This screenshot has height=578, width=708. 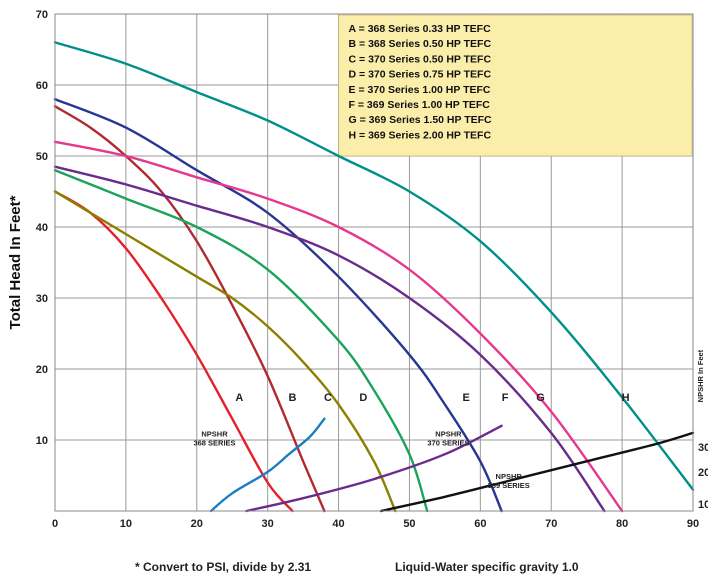 I want to click on x-tick-label: 90, so click(x=693, y=524).